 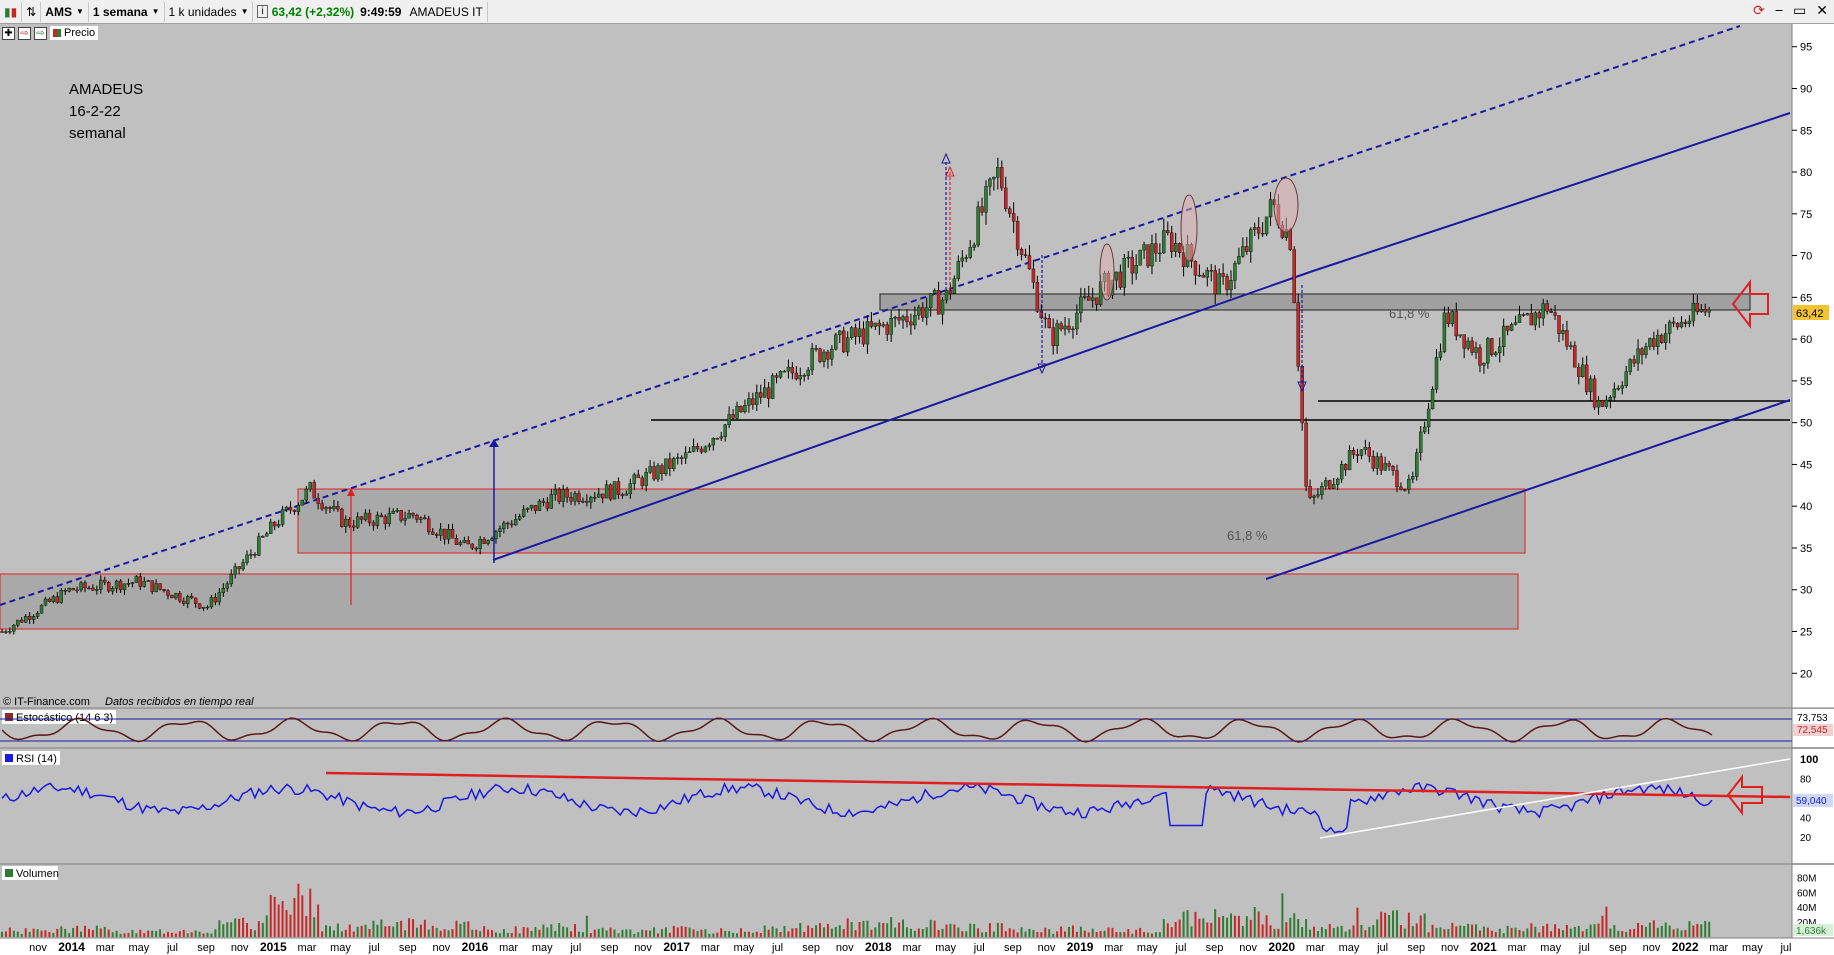 What do you see at coordinates (1806, 465) in the screenshot?
I see `price-tick-label: 45` at bounding box center [1806, 465].